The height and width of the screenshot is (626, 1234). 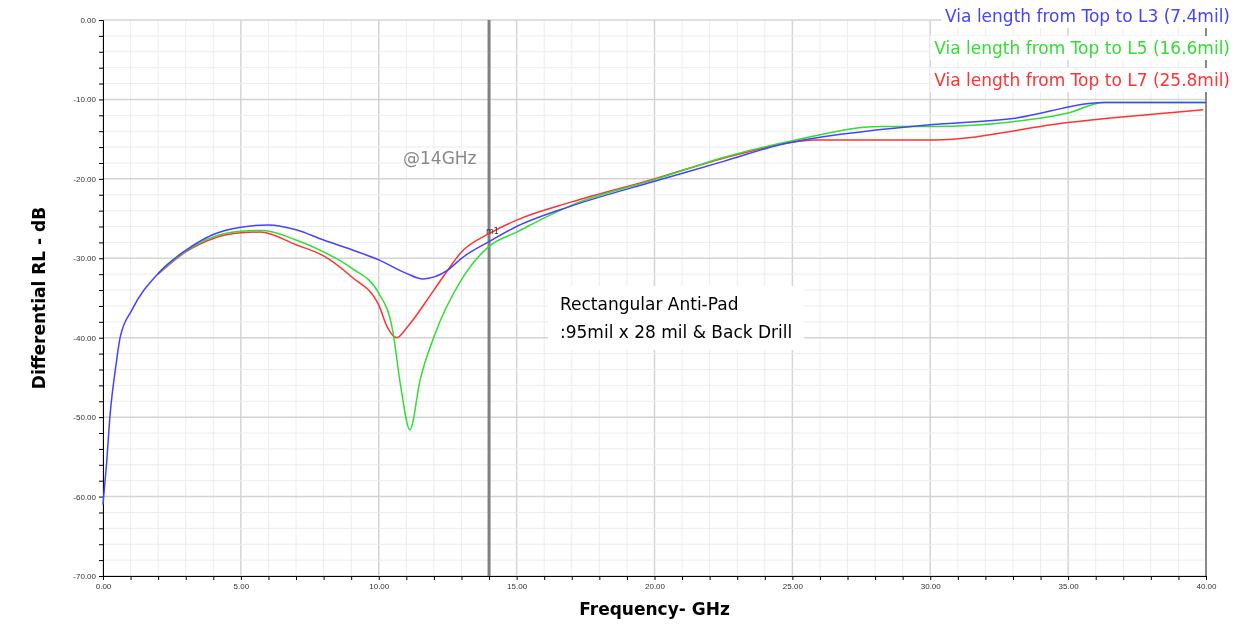 I want to click on x-tick-label: 0.00, so click(x=103, y=586).